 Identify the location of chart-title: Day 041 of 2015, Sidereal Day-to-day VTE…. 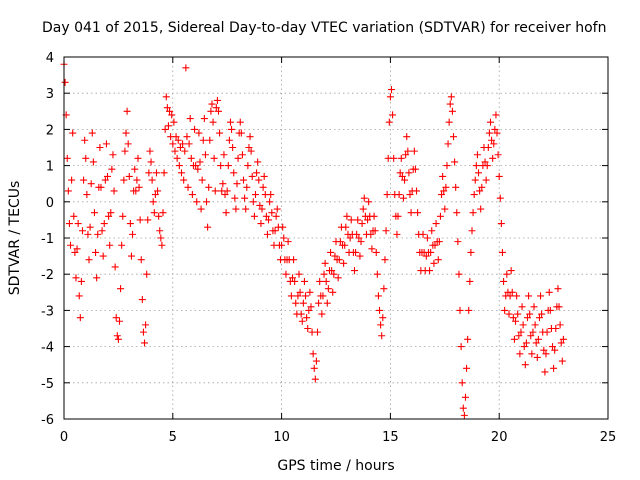
(324, 28).